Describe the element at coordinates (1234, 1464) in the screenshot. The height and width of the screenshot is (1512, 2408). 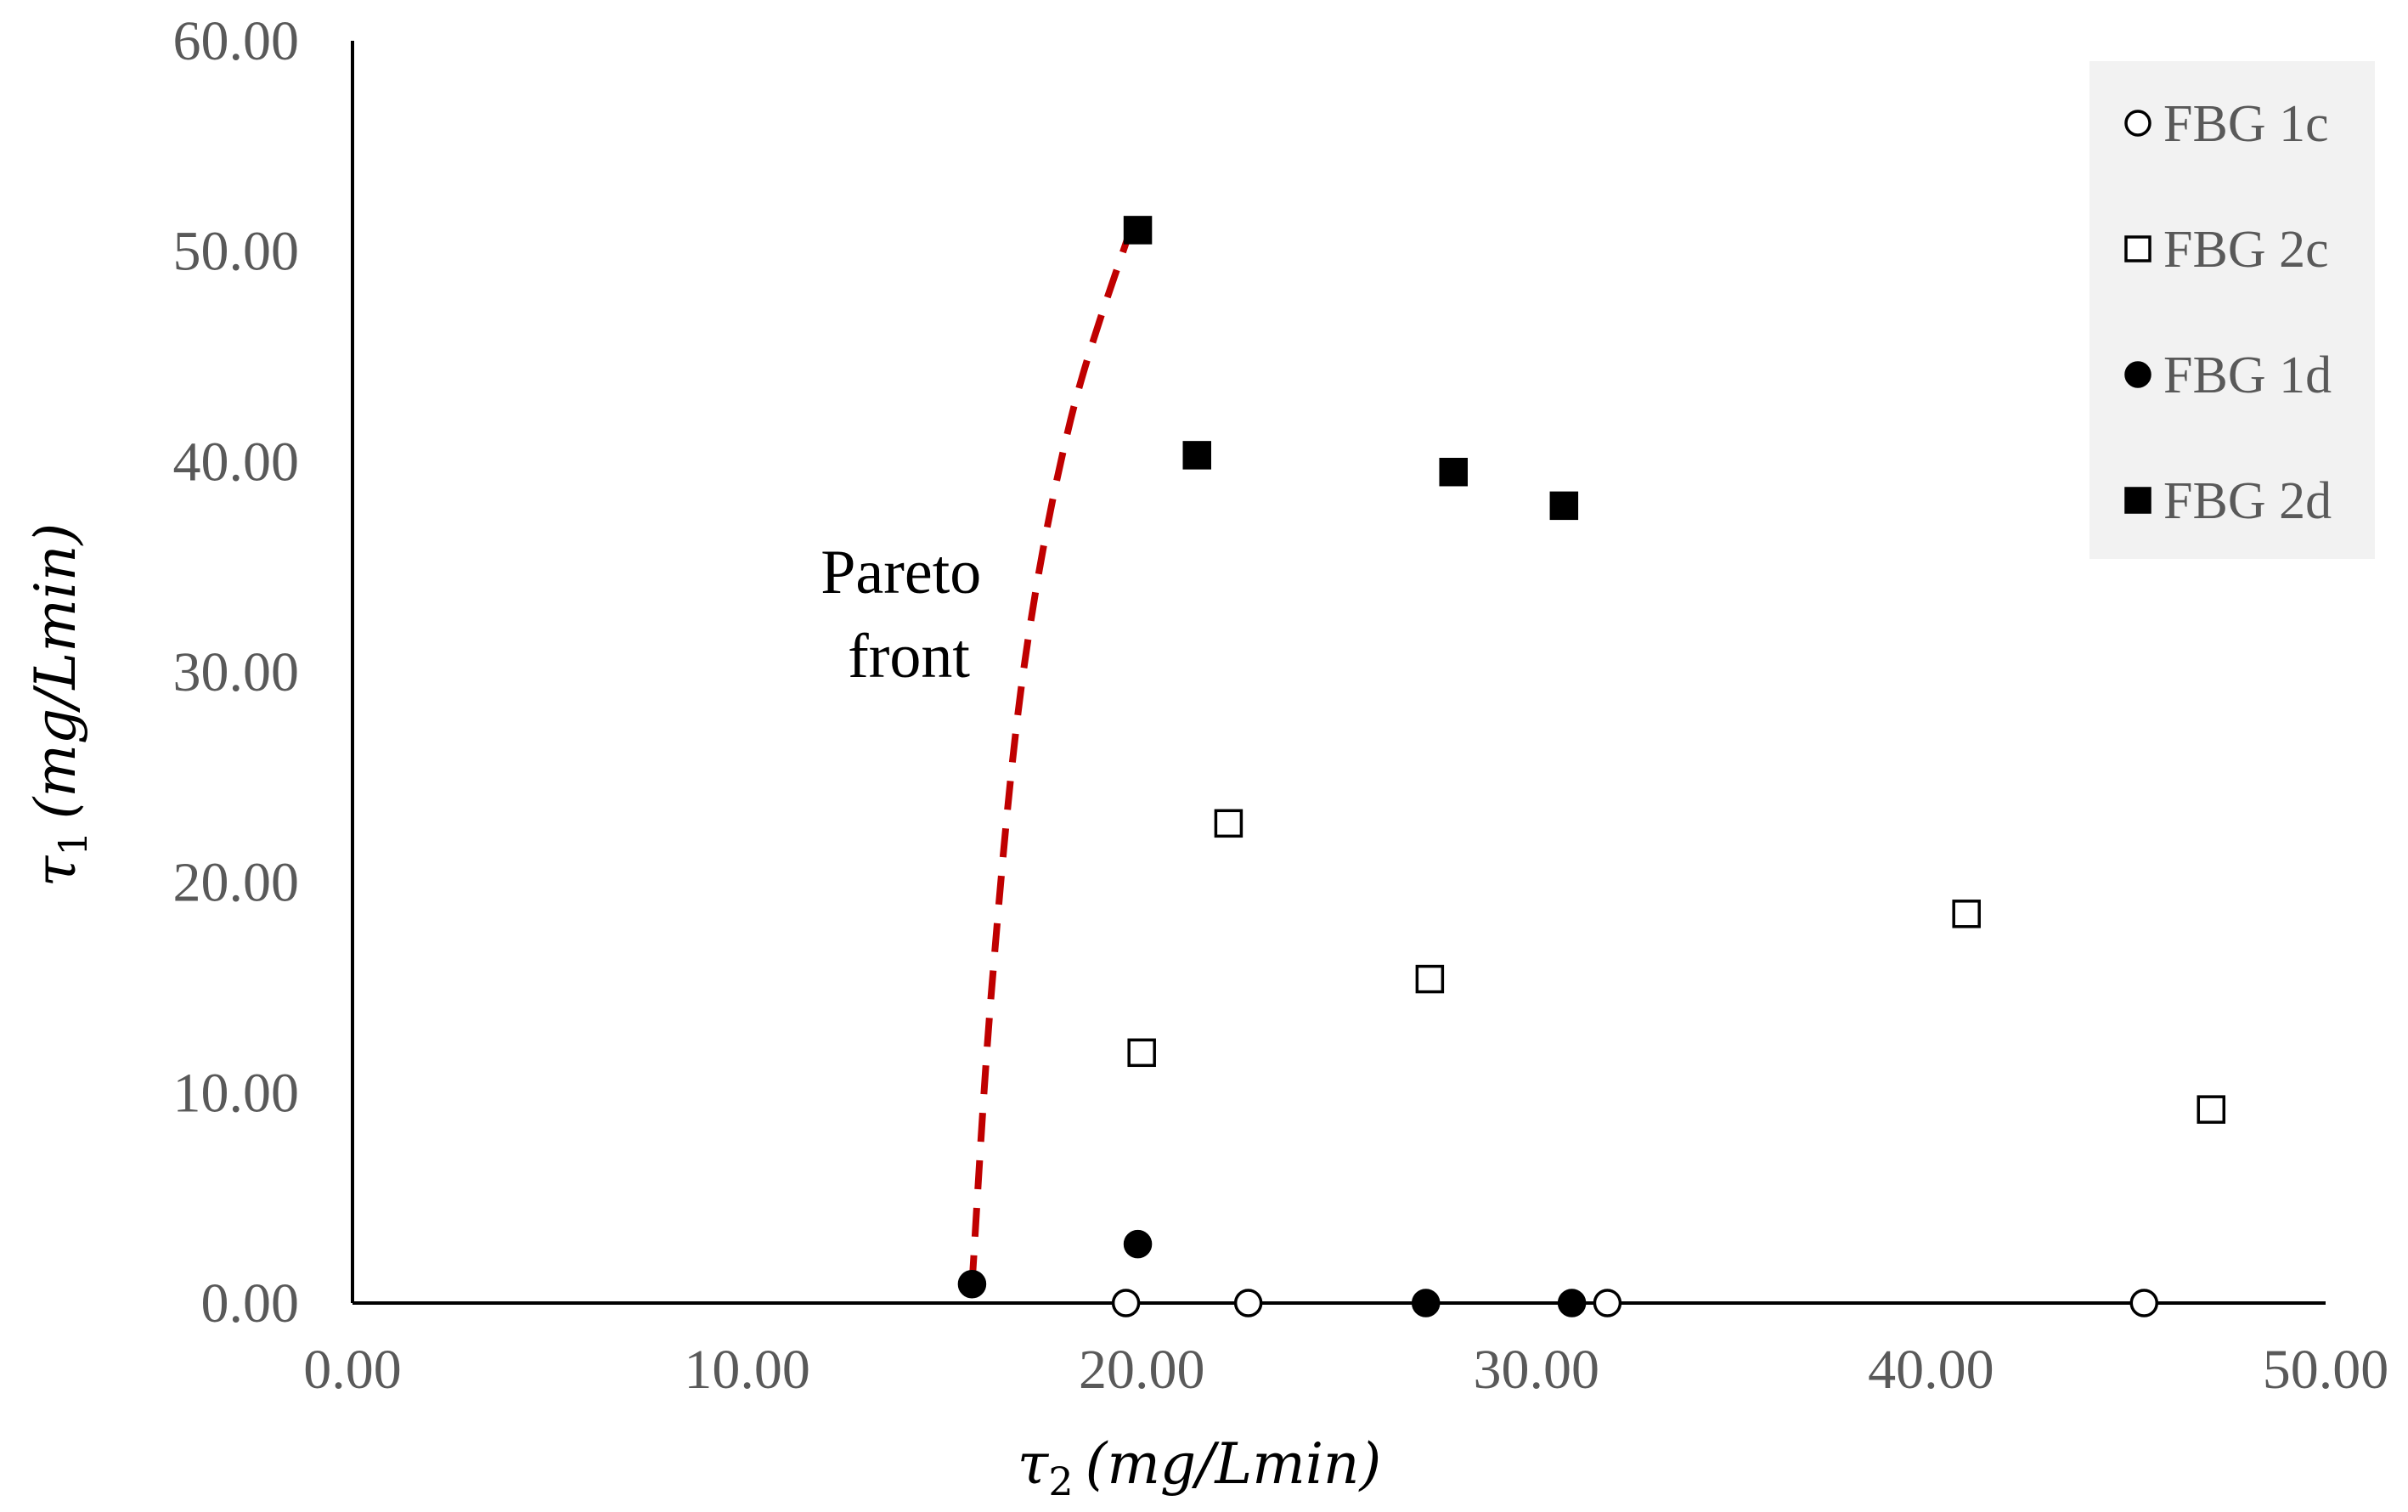
I see `x-axis-unit: (mg/Lmin)` at that location.